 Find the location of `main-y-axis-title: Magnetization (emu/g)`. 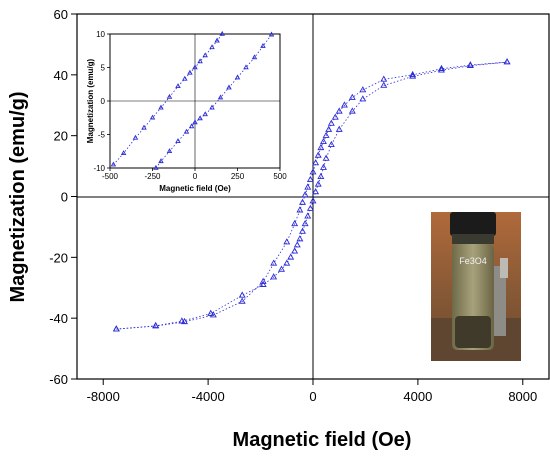

main-y-axis-title: Magnetization (emu/g) is located at coordinates (18, 196).